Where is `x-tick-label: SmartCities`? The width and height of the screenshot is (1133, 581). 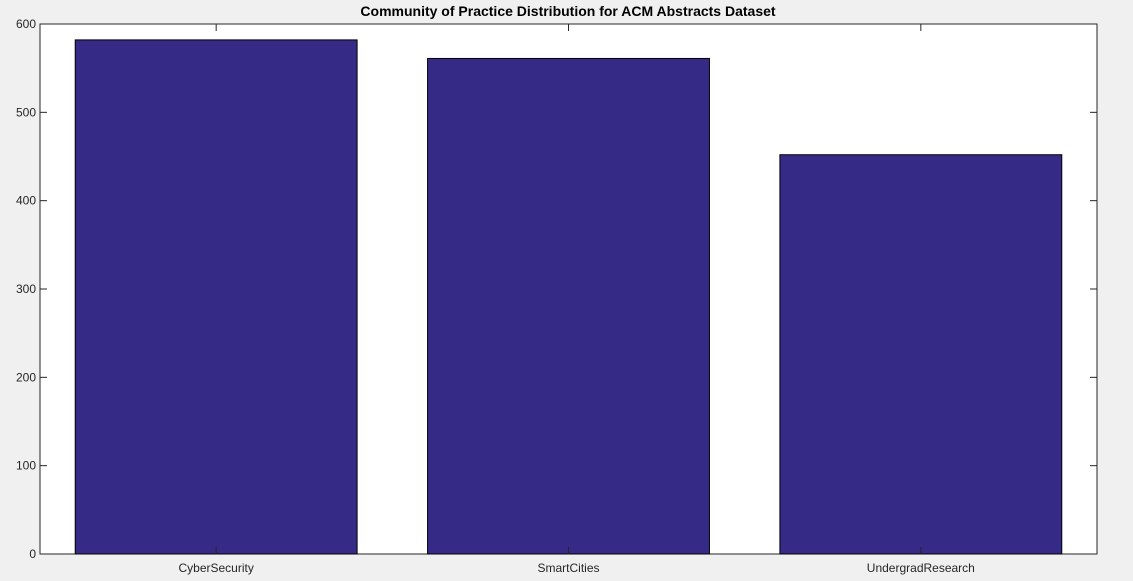
x-tick-label: SmartCities is located at coordinates (568, 568).